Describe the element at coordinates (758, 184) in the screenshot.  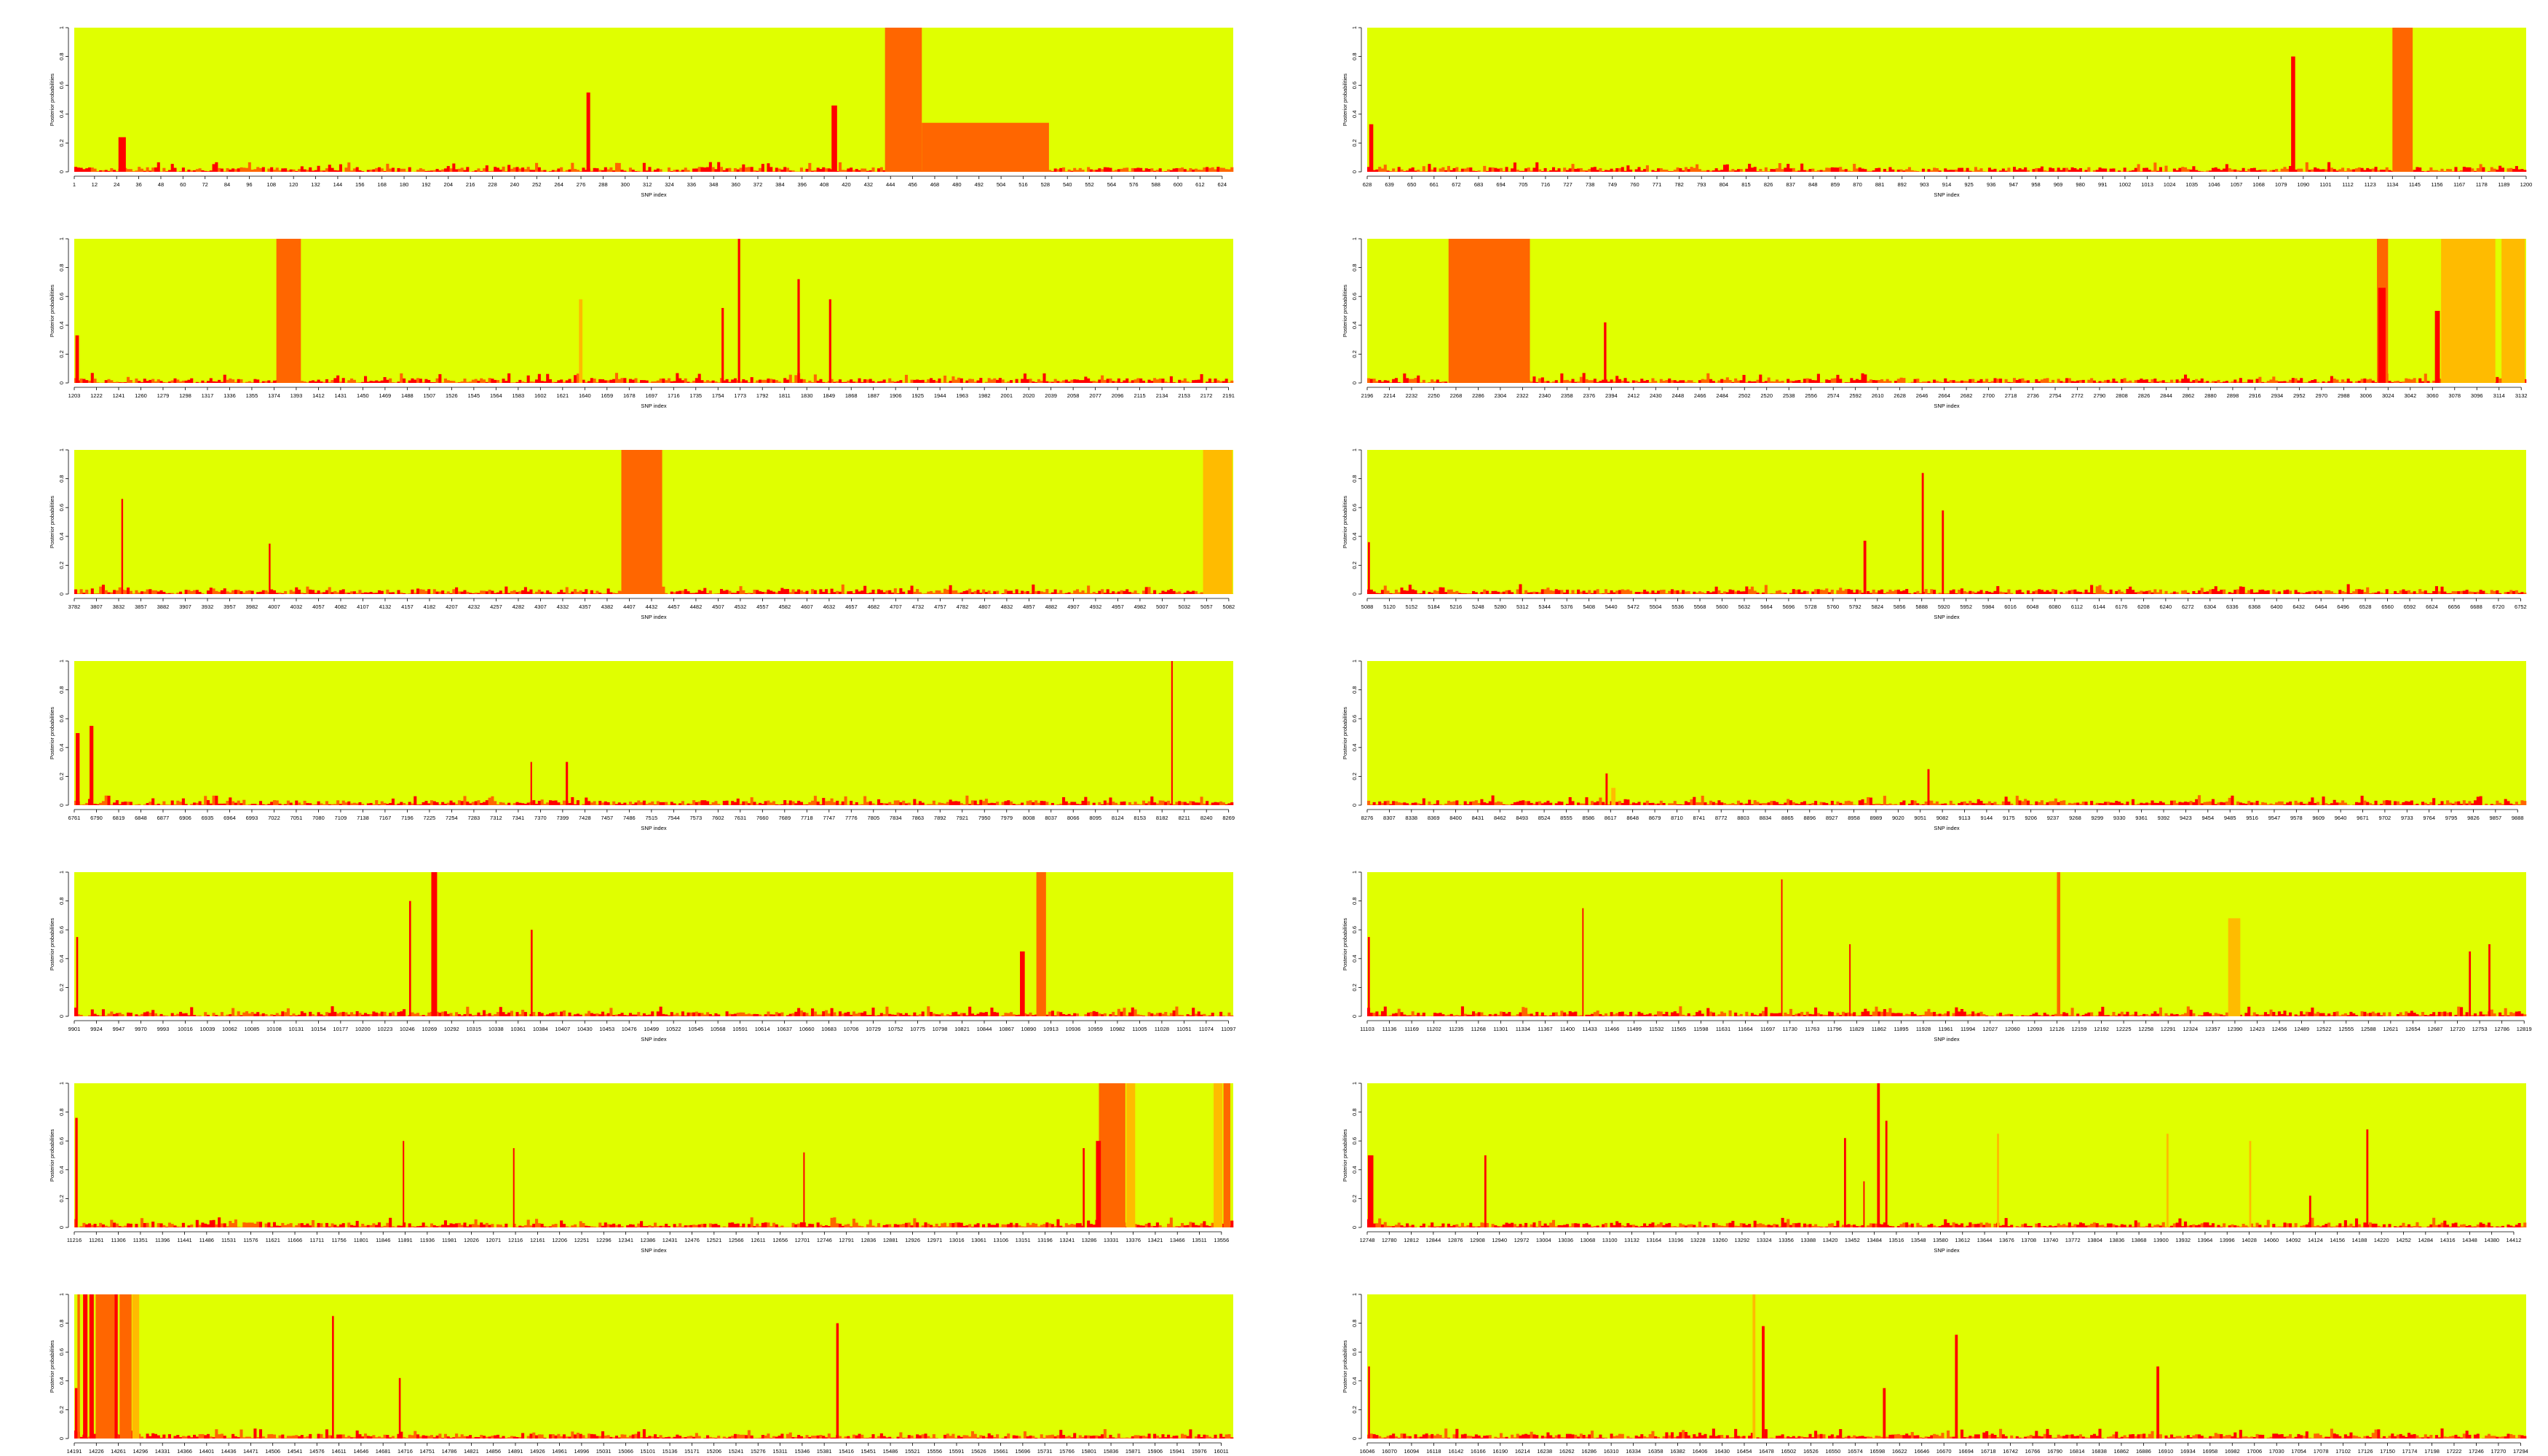
I see `x-tick-label: 372` at that location.